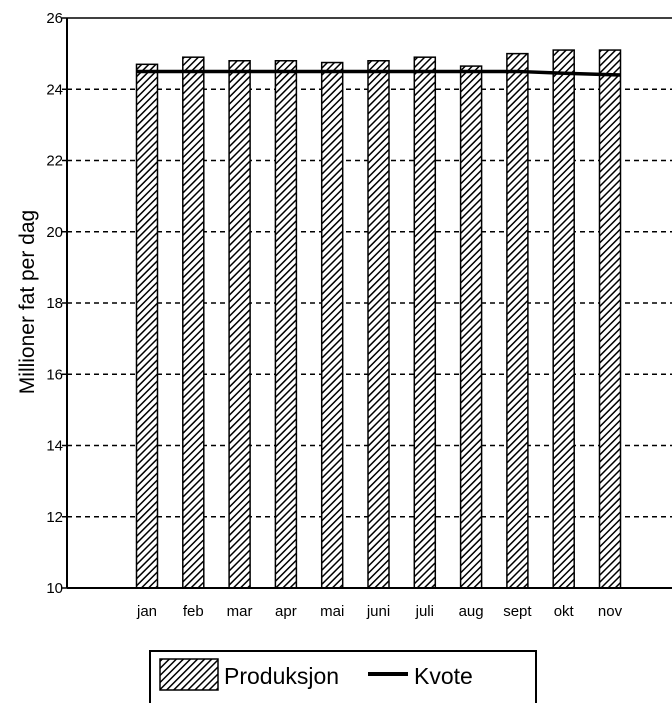  Describe the element at coordinates (54, 161) in the screenshot. I see `y-tick-label-22: 22` at that location.